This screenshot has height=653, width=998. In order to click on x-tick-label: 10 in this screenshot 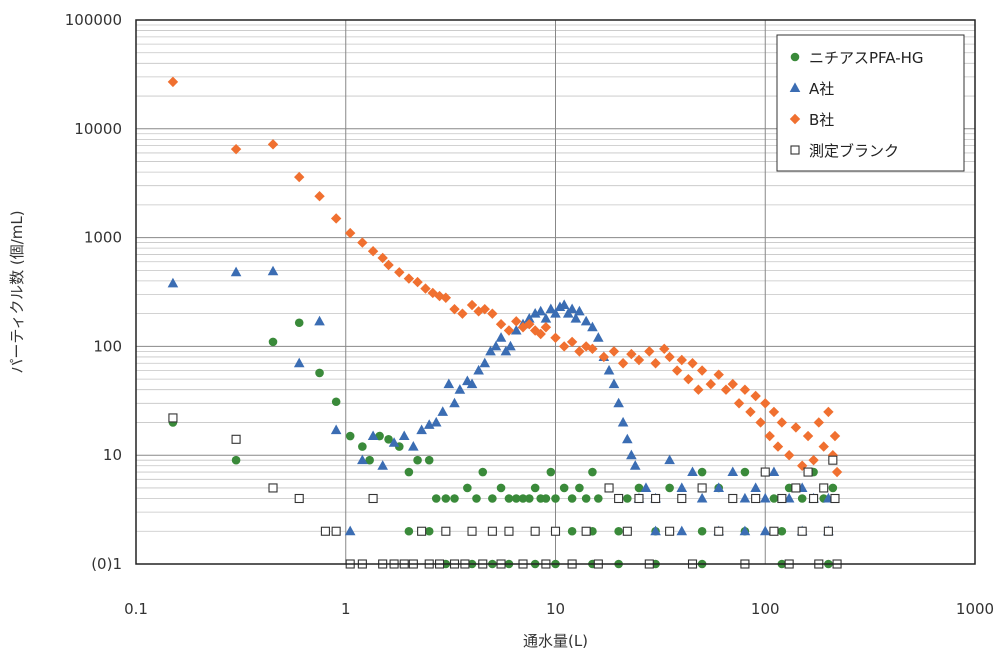, I will do `click(555, 609)`.